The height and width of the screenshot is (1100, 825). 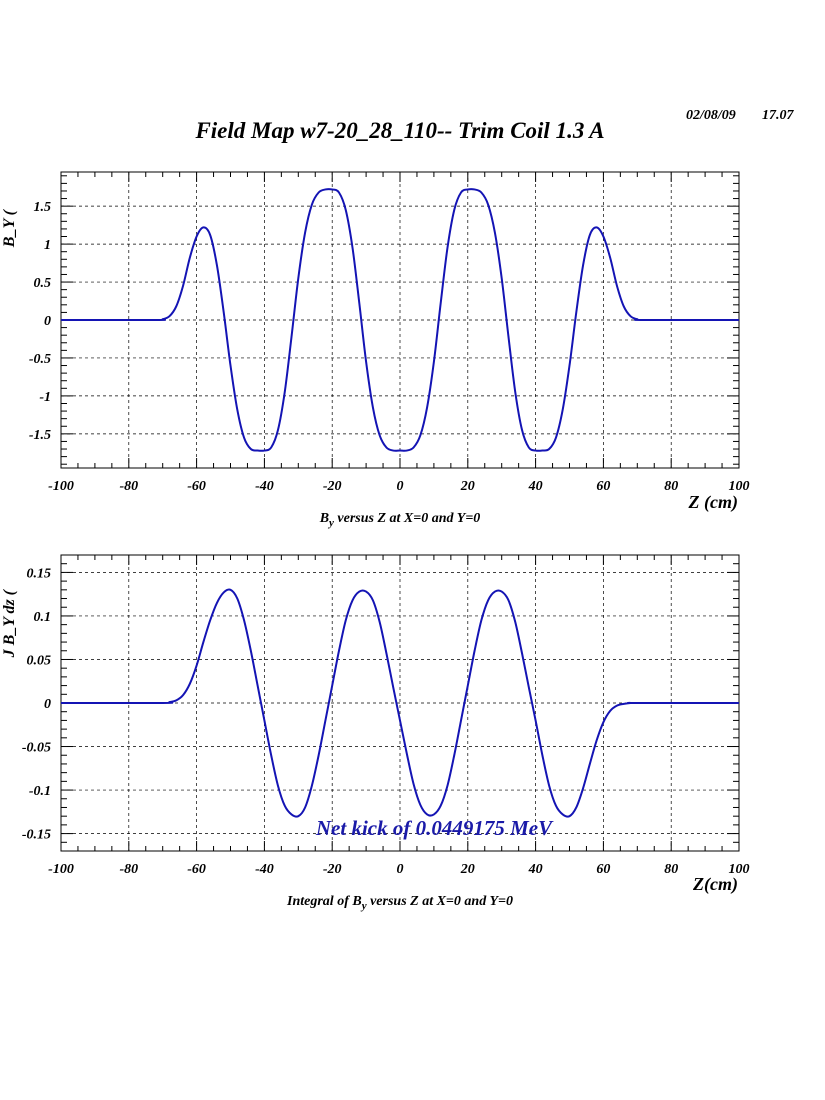 I want to click on y-tick-label: 0.1, so click(x=43, y=617).